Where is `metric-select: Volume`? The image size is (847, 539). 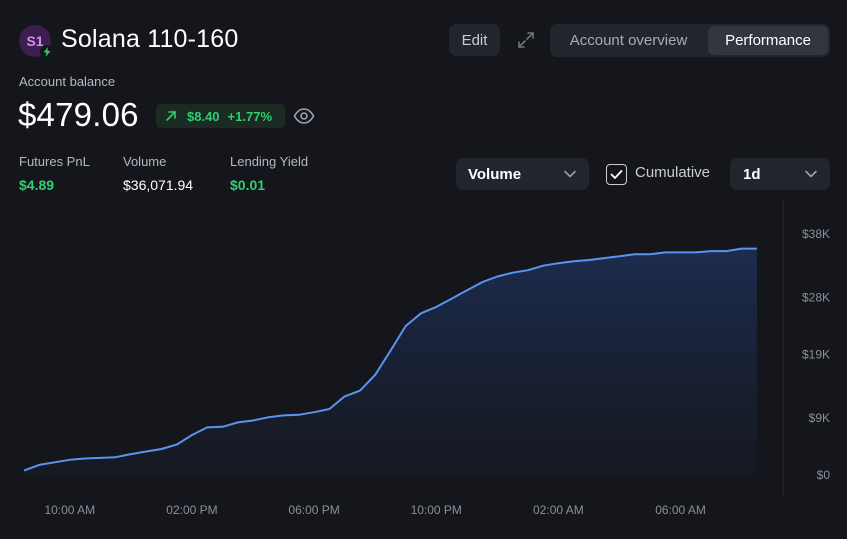
metric-select: Volume is located at coordinates (522, 174).